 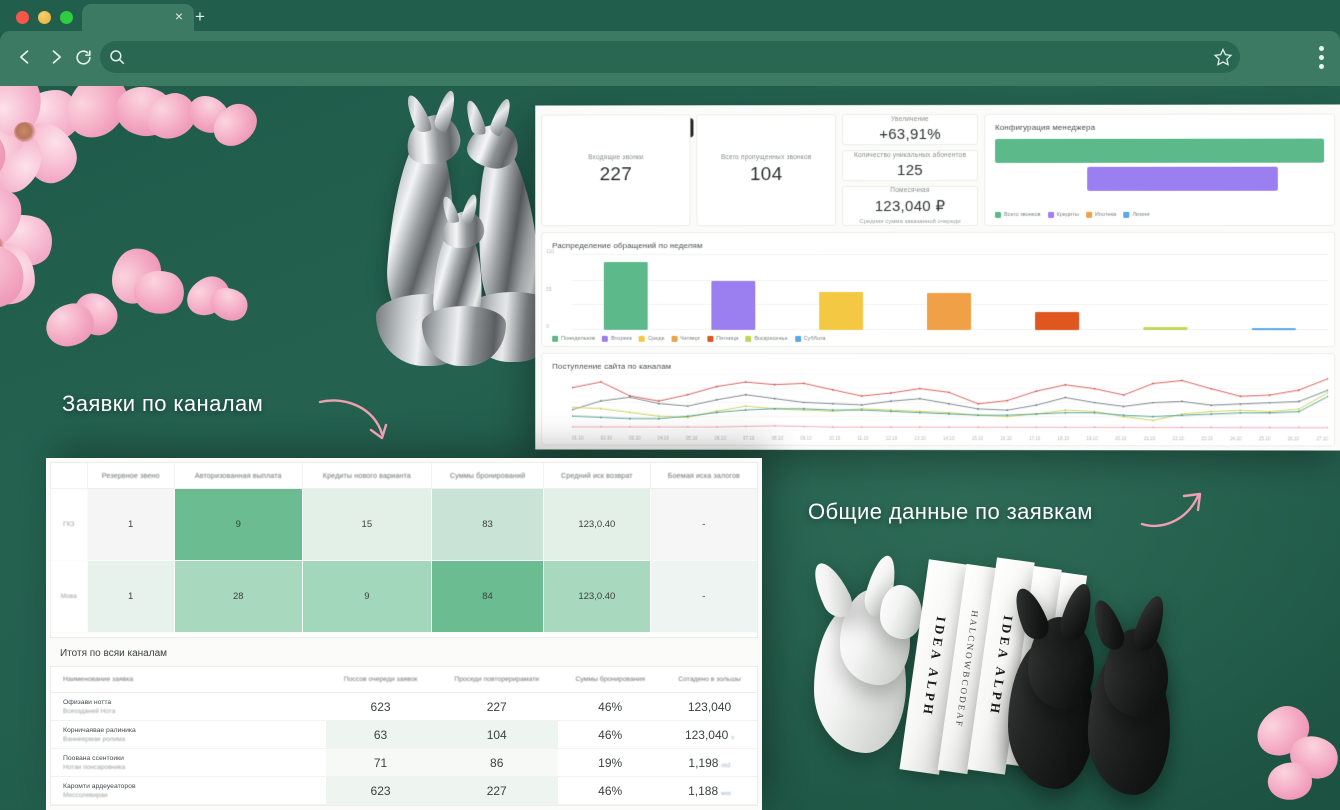 I want to click on y-axis-tick: 55, so click(x=549, y=289).